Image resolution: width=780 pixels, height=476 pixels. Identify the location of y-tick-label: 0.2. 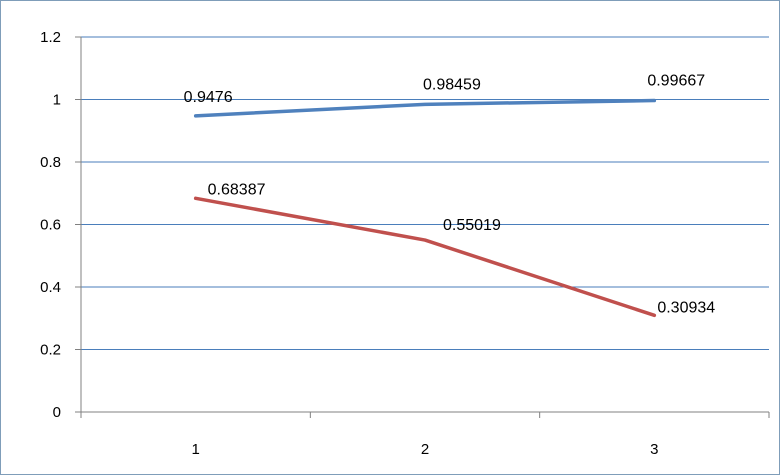
(50, 350).